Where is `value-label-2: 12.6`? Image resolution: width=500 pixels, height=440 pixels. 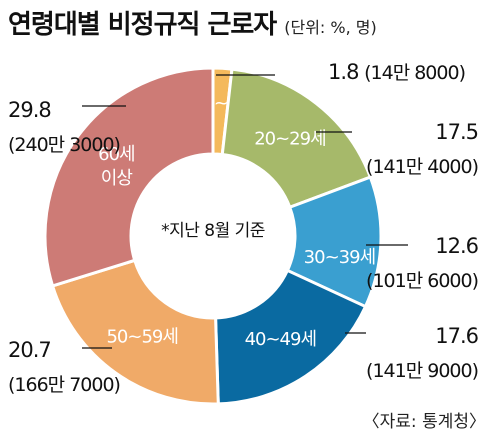 value-label-2: 12.6 is located at coordinates (456, 246).